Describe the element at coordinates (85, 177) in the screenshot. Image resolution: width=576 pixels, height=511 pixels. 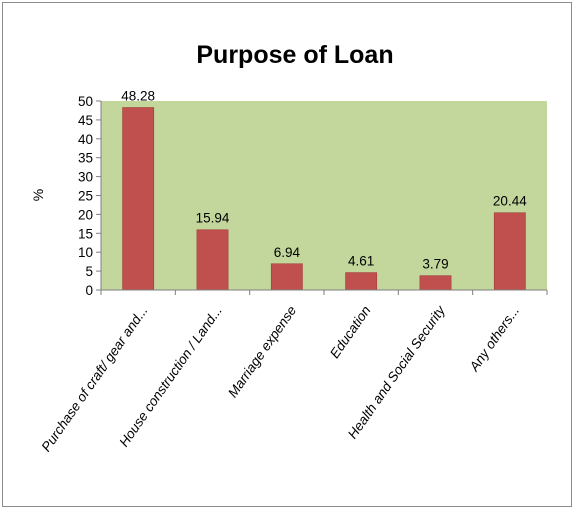
I see `y-tick-label: 30` at that location.